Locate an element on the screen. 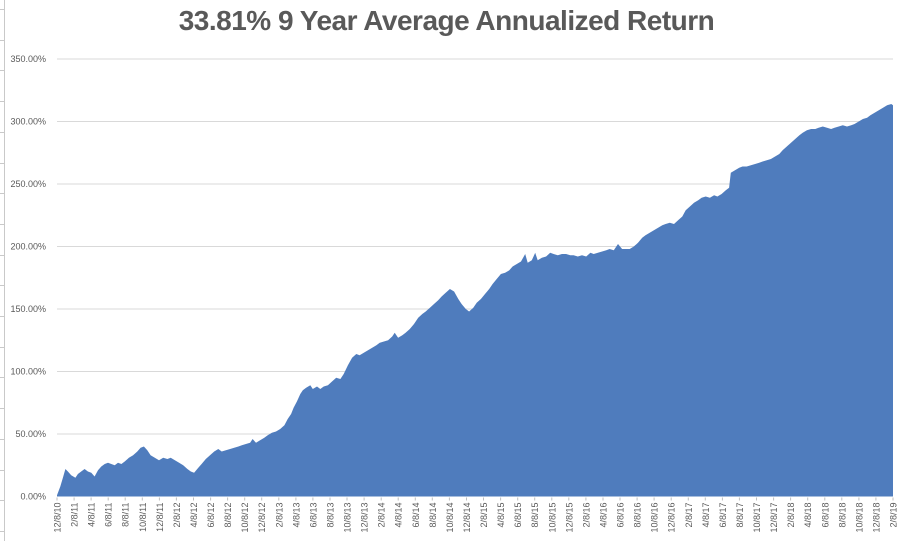 The width and height of the screenshot is (899, 541). x-axis-label: 2/8/16 is located at coordinates (586, 515).